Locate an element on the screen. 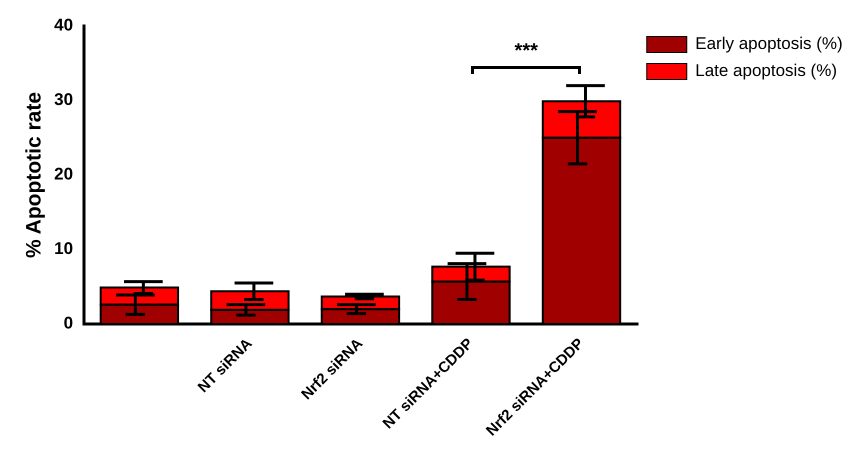  annotation: *** is located at coordinates (526, 51).